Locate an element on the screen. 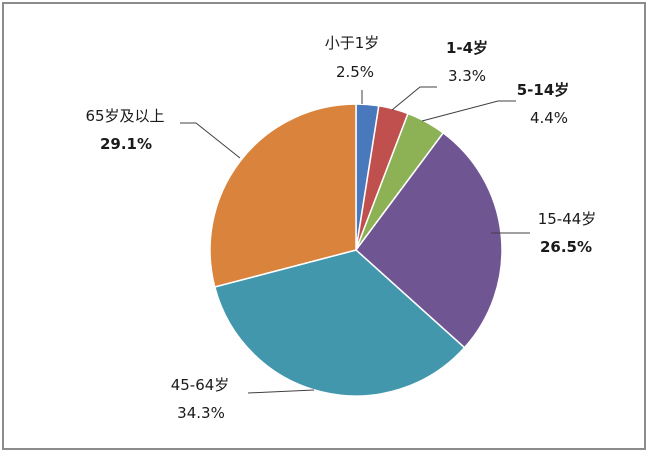  slice-category-label-5: 45-64岁 is located at coordinates (200, 385).